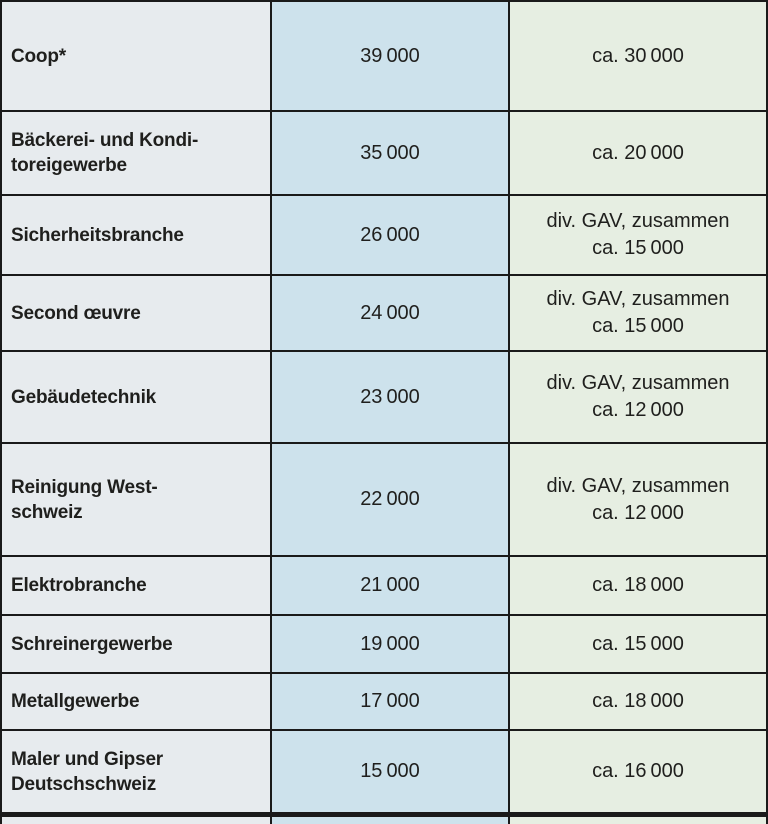 This screenshot has height=824, width=768. What do you see at coordinates (638, 644) in the screenshot?
I see `covered-cell: ca. 15 000` at bounding box center [638, 644].